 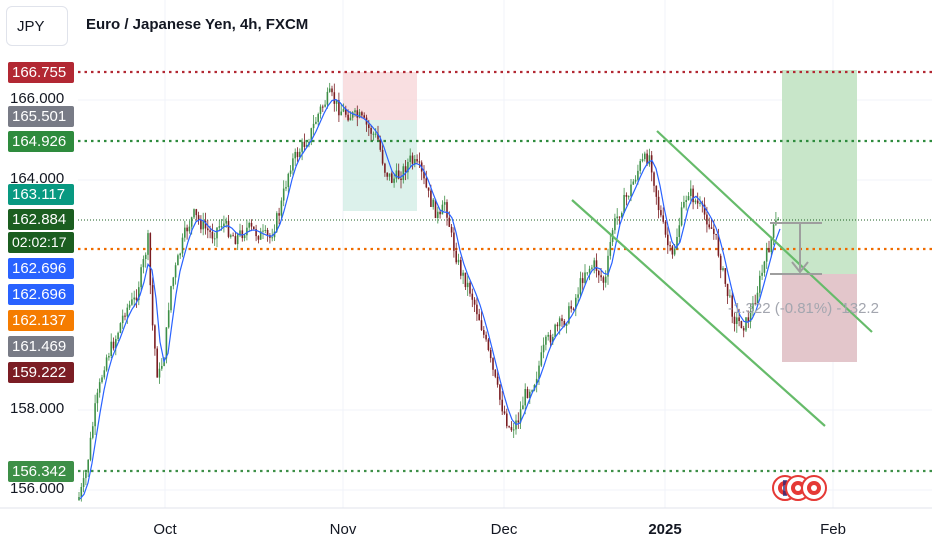 What do you see at coordinates (819, 318) in the screenshot?
I see `long-position-stop-zone` at bounding box center [819, 318].